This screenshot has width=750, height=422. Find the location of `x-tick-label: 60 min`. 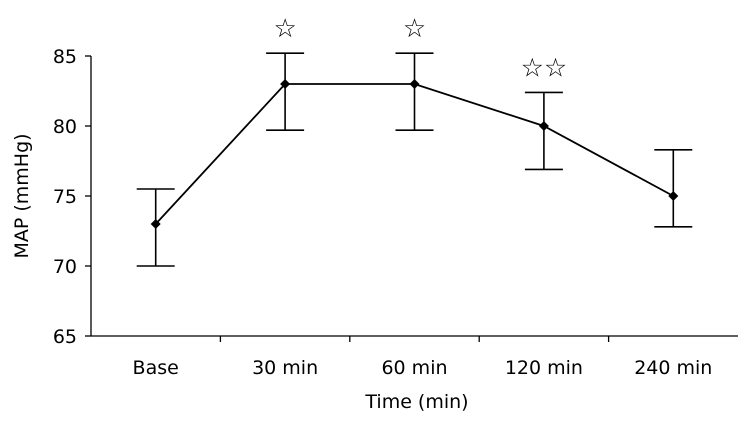

x-tick-label: 60 min is located at coordinates (414, 368).